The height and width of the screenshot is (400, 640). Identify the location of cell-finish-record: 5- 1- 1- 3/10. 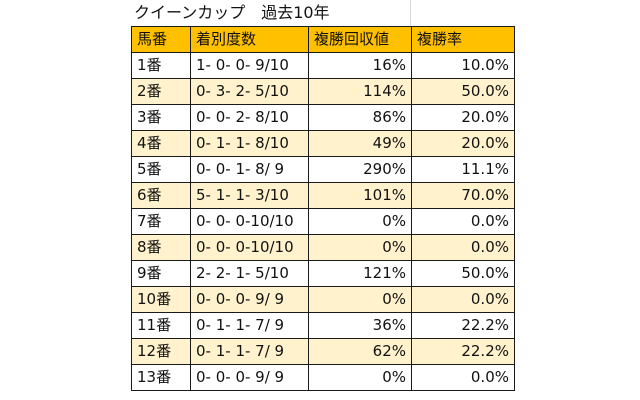
(249, 195).